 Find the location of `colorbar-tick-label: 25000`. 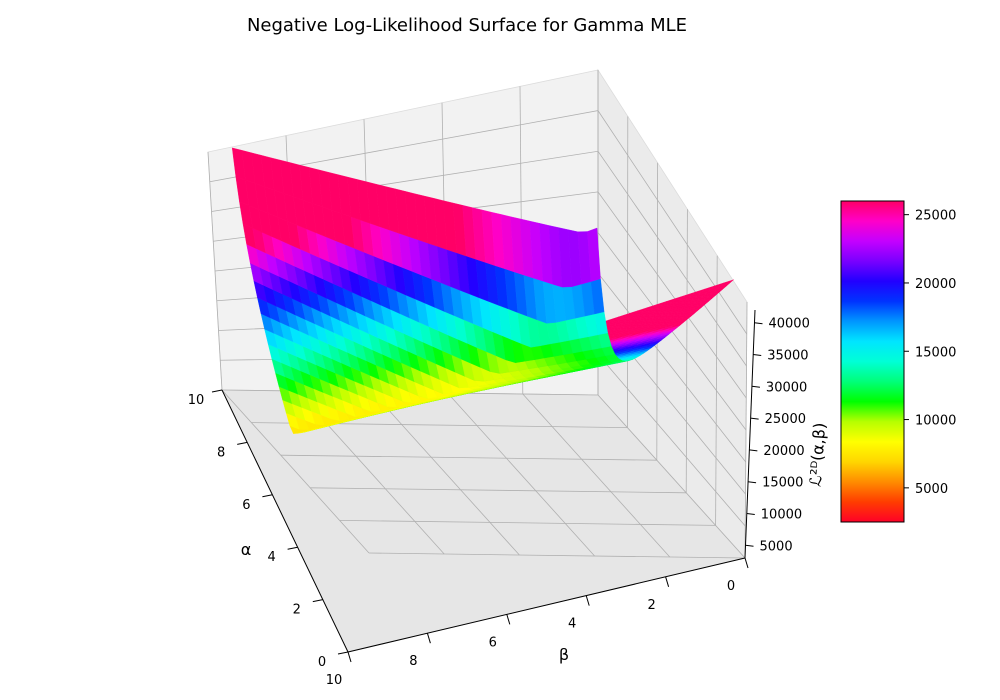

colorbar-tick-label: 25000 is located at coordinates (935, 216).